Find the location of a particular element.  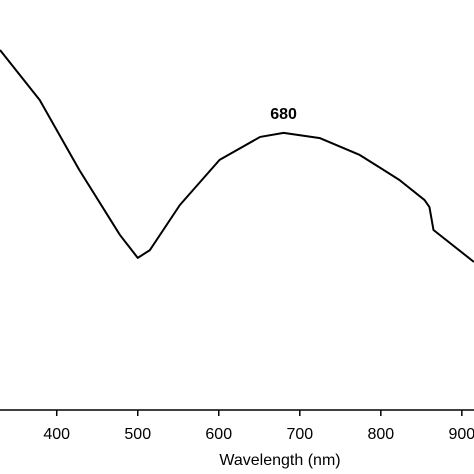

x-axis-label: Wavelength (nm) is located at coordinates (279, 460).